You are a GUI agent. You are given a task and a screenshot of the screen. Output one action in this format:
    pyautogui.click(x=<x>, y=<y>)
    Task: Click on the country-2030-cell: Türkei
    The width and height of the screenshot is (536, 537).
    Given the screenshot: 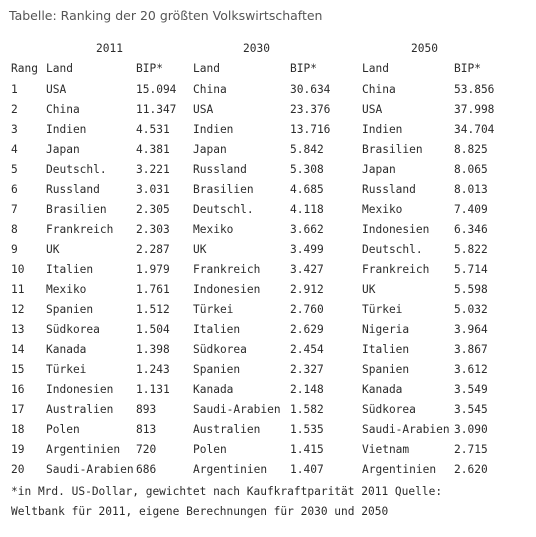 What is the action you would take?
    pyautogui.click(x=213, y=309)
    